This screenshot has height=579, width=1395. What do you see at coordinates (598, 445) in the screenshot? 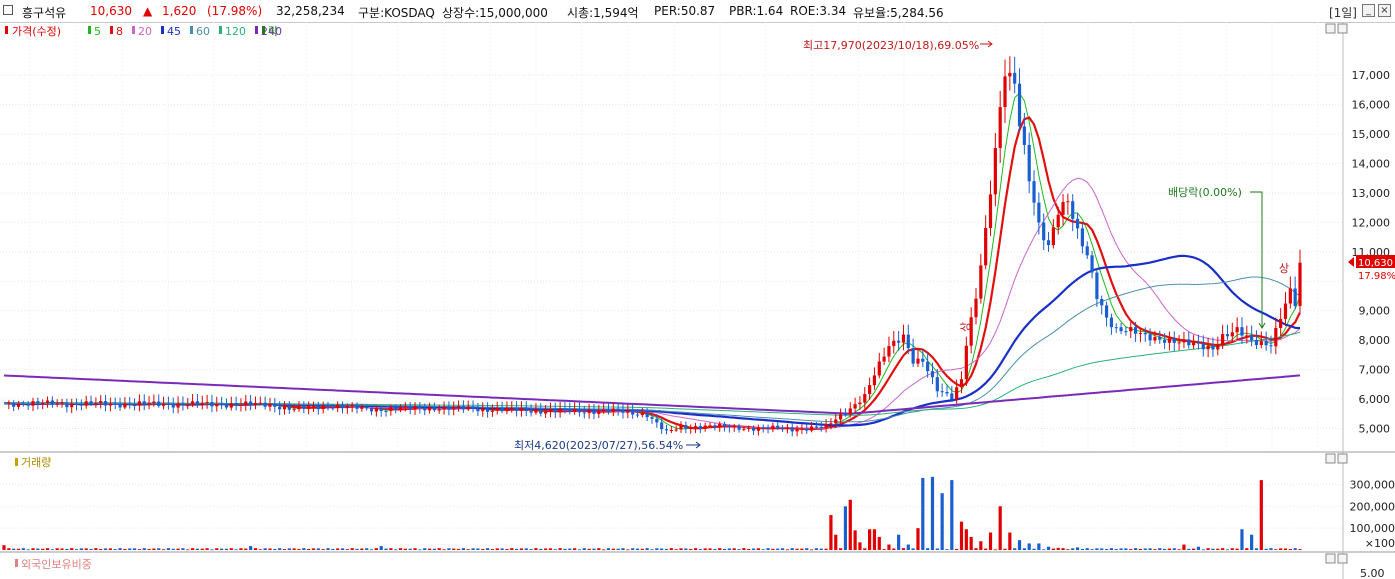
I see `low-annotation: 최저4,620(2023/07/27),56.54%` at bounding box center [598, 445].